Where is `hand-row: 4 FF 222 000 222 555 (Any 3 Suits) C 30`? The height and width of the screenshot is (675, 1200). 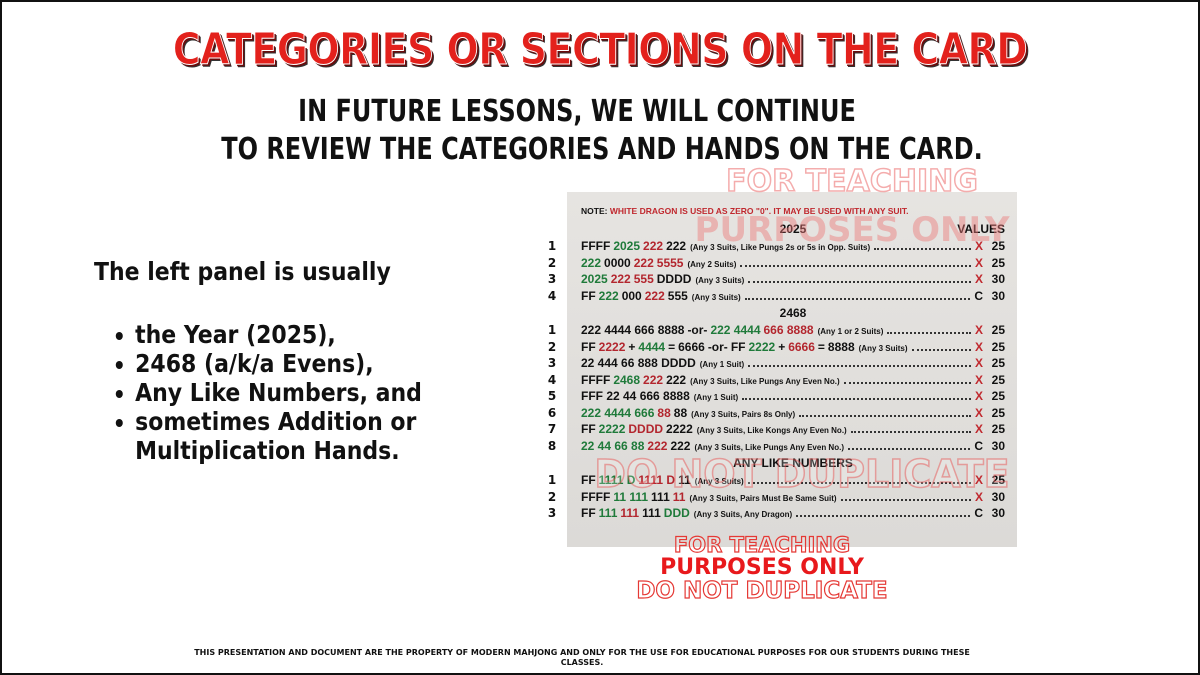 hand-row: 4 FF 222 000 222 555 (Any 3 Suits) C 30 is located at coordinates (776, 296).